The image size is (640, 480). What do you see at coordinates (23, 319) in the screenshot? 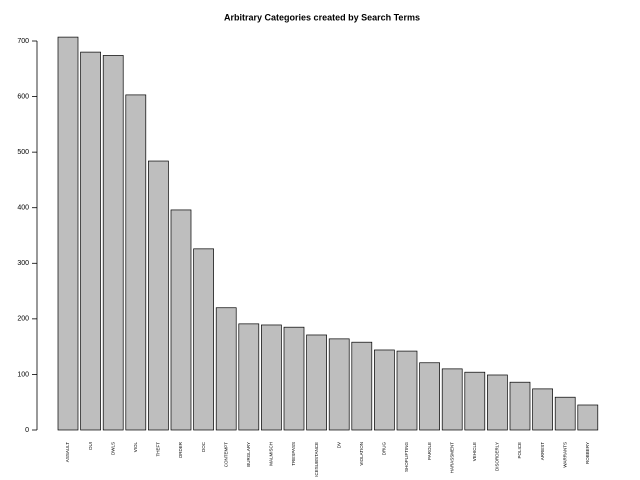
I see `y-tick-label: 200` at bounding box center [23, 319].